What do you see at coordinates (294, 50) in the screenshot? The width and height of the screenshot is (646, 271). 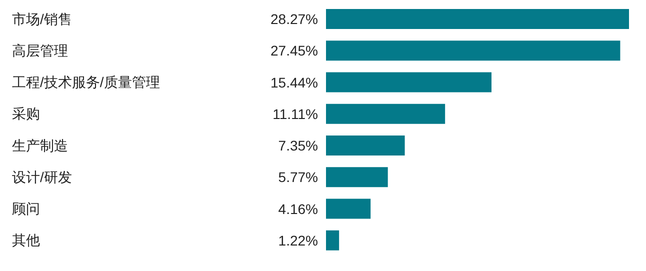 I see `data-label: 27.45%` at bounding box center [294, 50].